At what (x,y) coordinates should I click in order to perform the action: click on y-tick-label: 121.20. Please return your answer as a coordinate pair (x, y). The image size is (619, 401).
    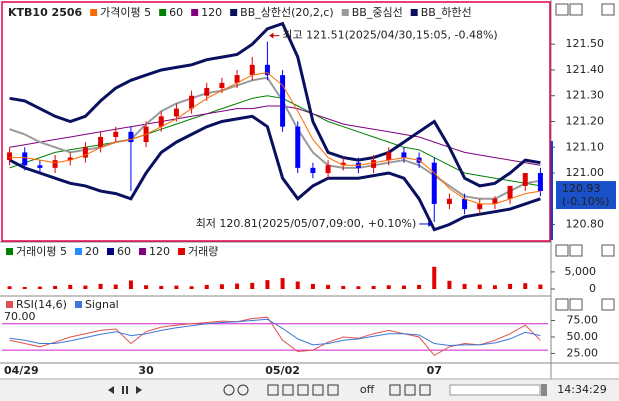
    Looking at the image, I should click on (585, 121).